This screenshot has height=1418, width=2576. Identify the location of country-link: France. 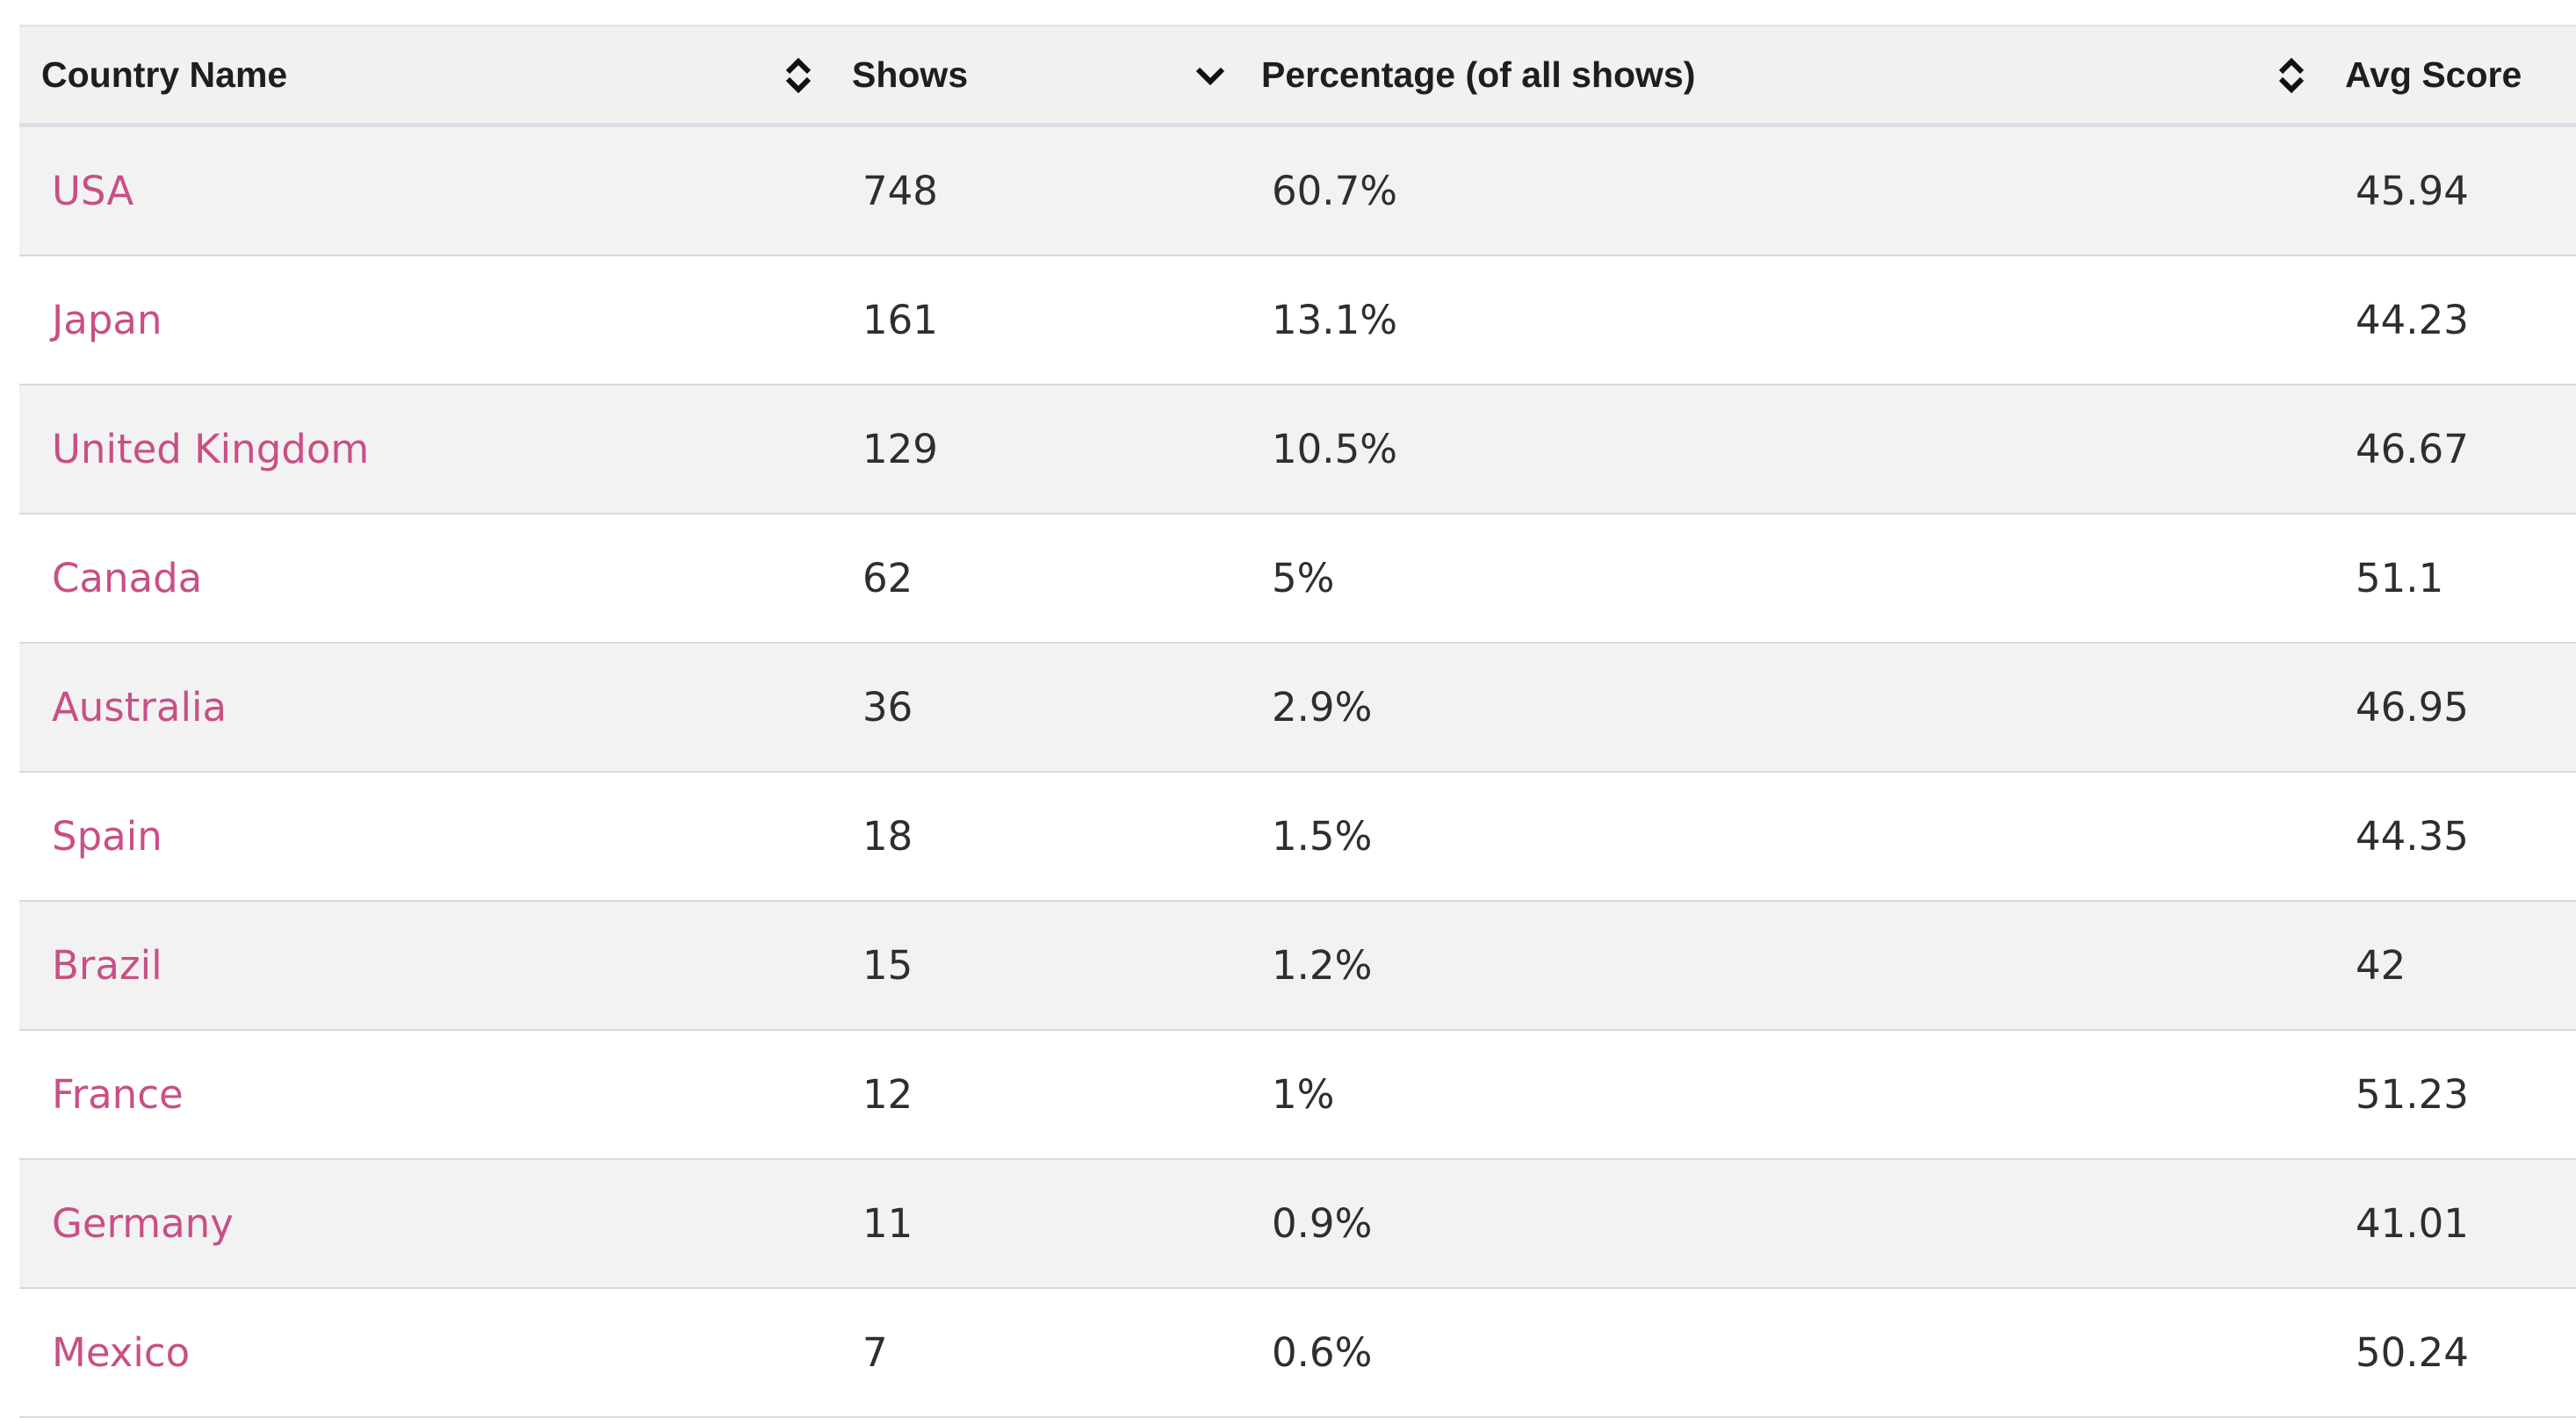
(118, 1094).